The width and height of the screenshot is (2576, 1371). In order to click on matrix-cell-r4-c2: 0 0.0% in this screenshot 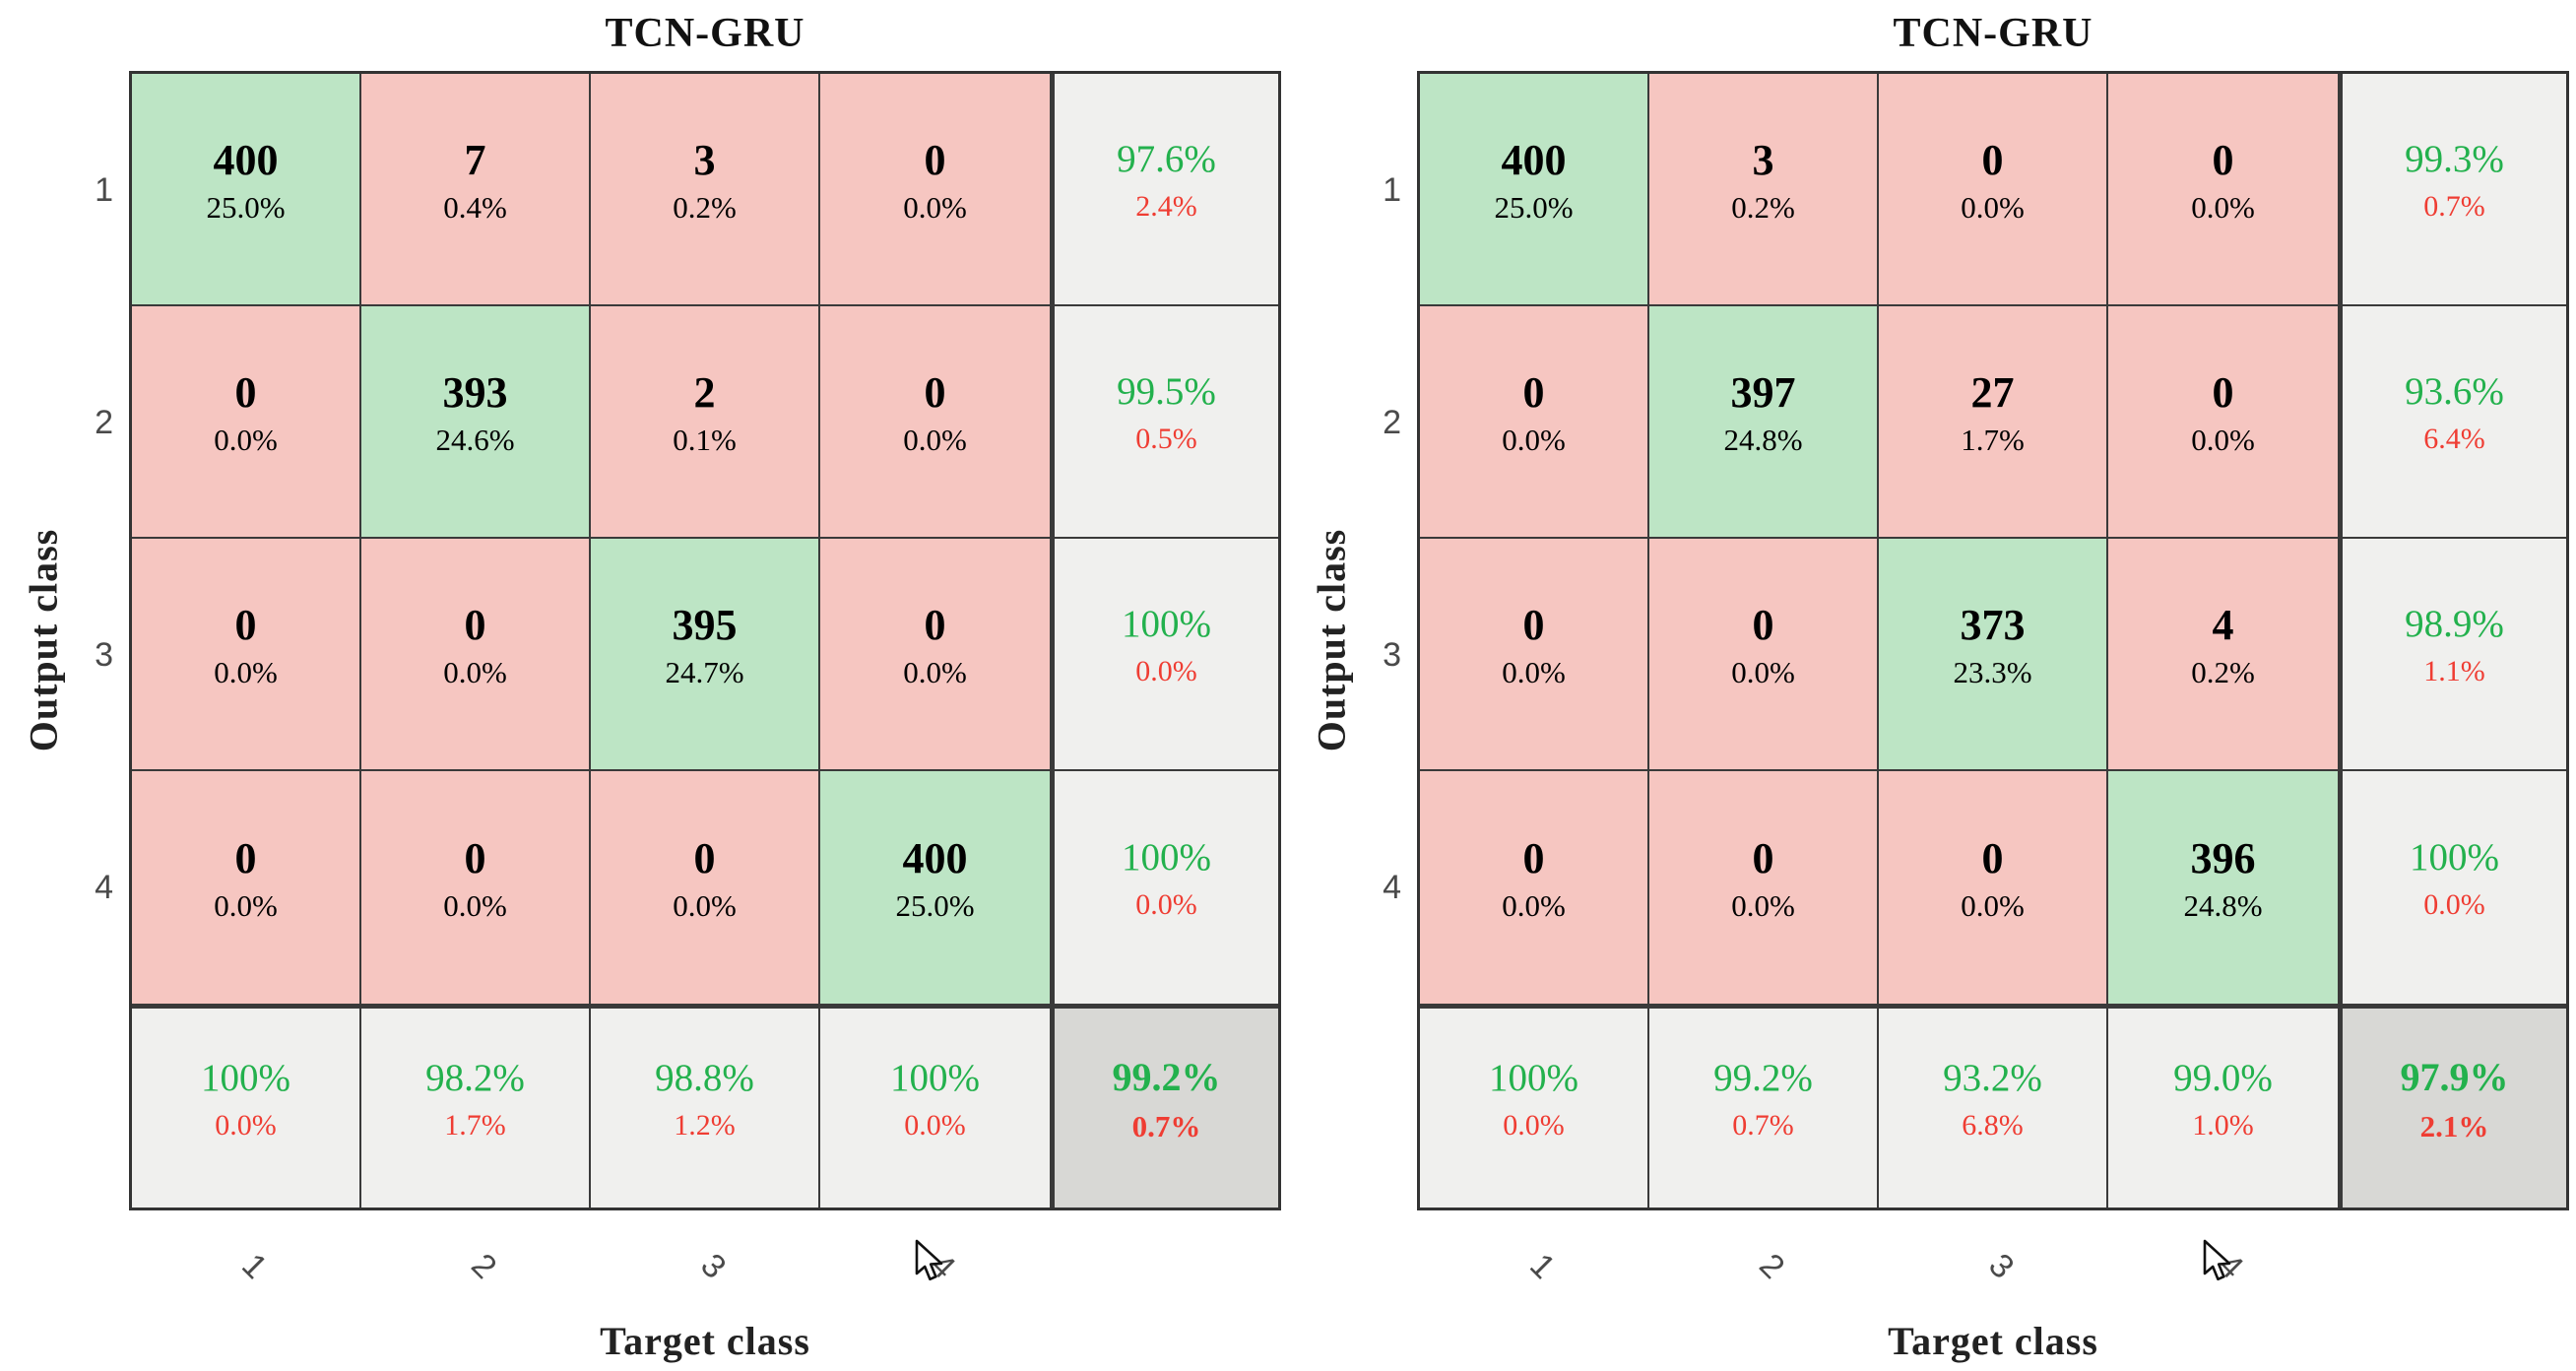, I will do `click(476, 887)`.